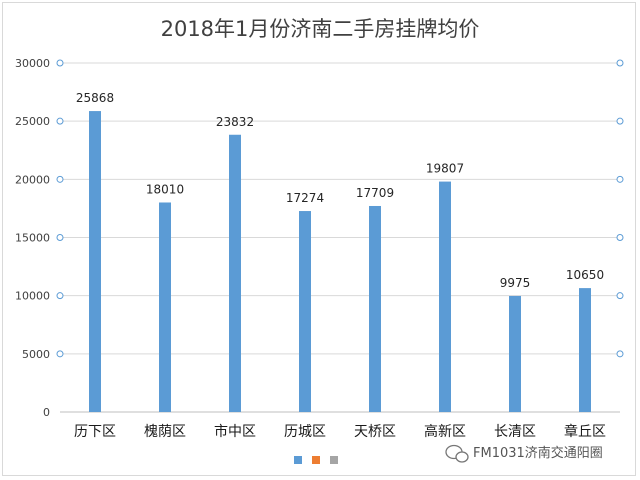 The height and width of the screenshot is (480, 640). What do you see at coordinates (32, 179) in the screenshot?
I see `y-tick-label: 20000` at bounding box center [32, 179].